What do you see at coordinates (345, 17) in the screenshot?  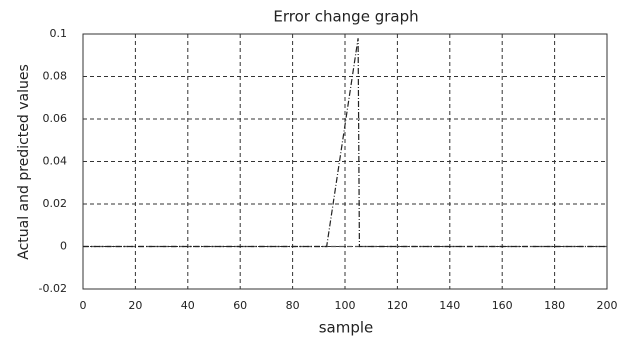 I see `chart-title: Error change graph` at bounding box center [345, 17].